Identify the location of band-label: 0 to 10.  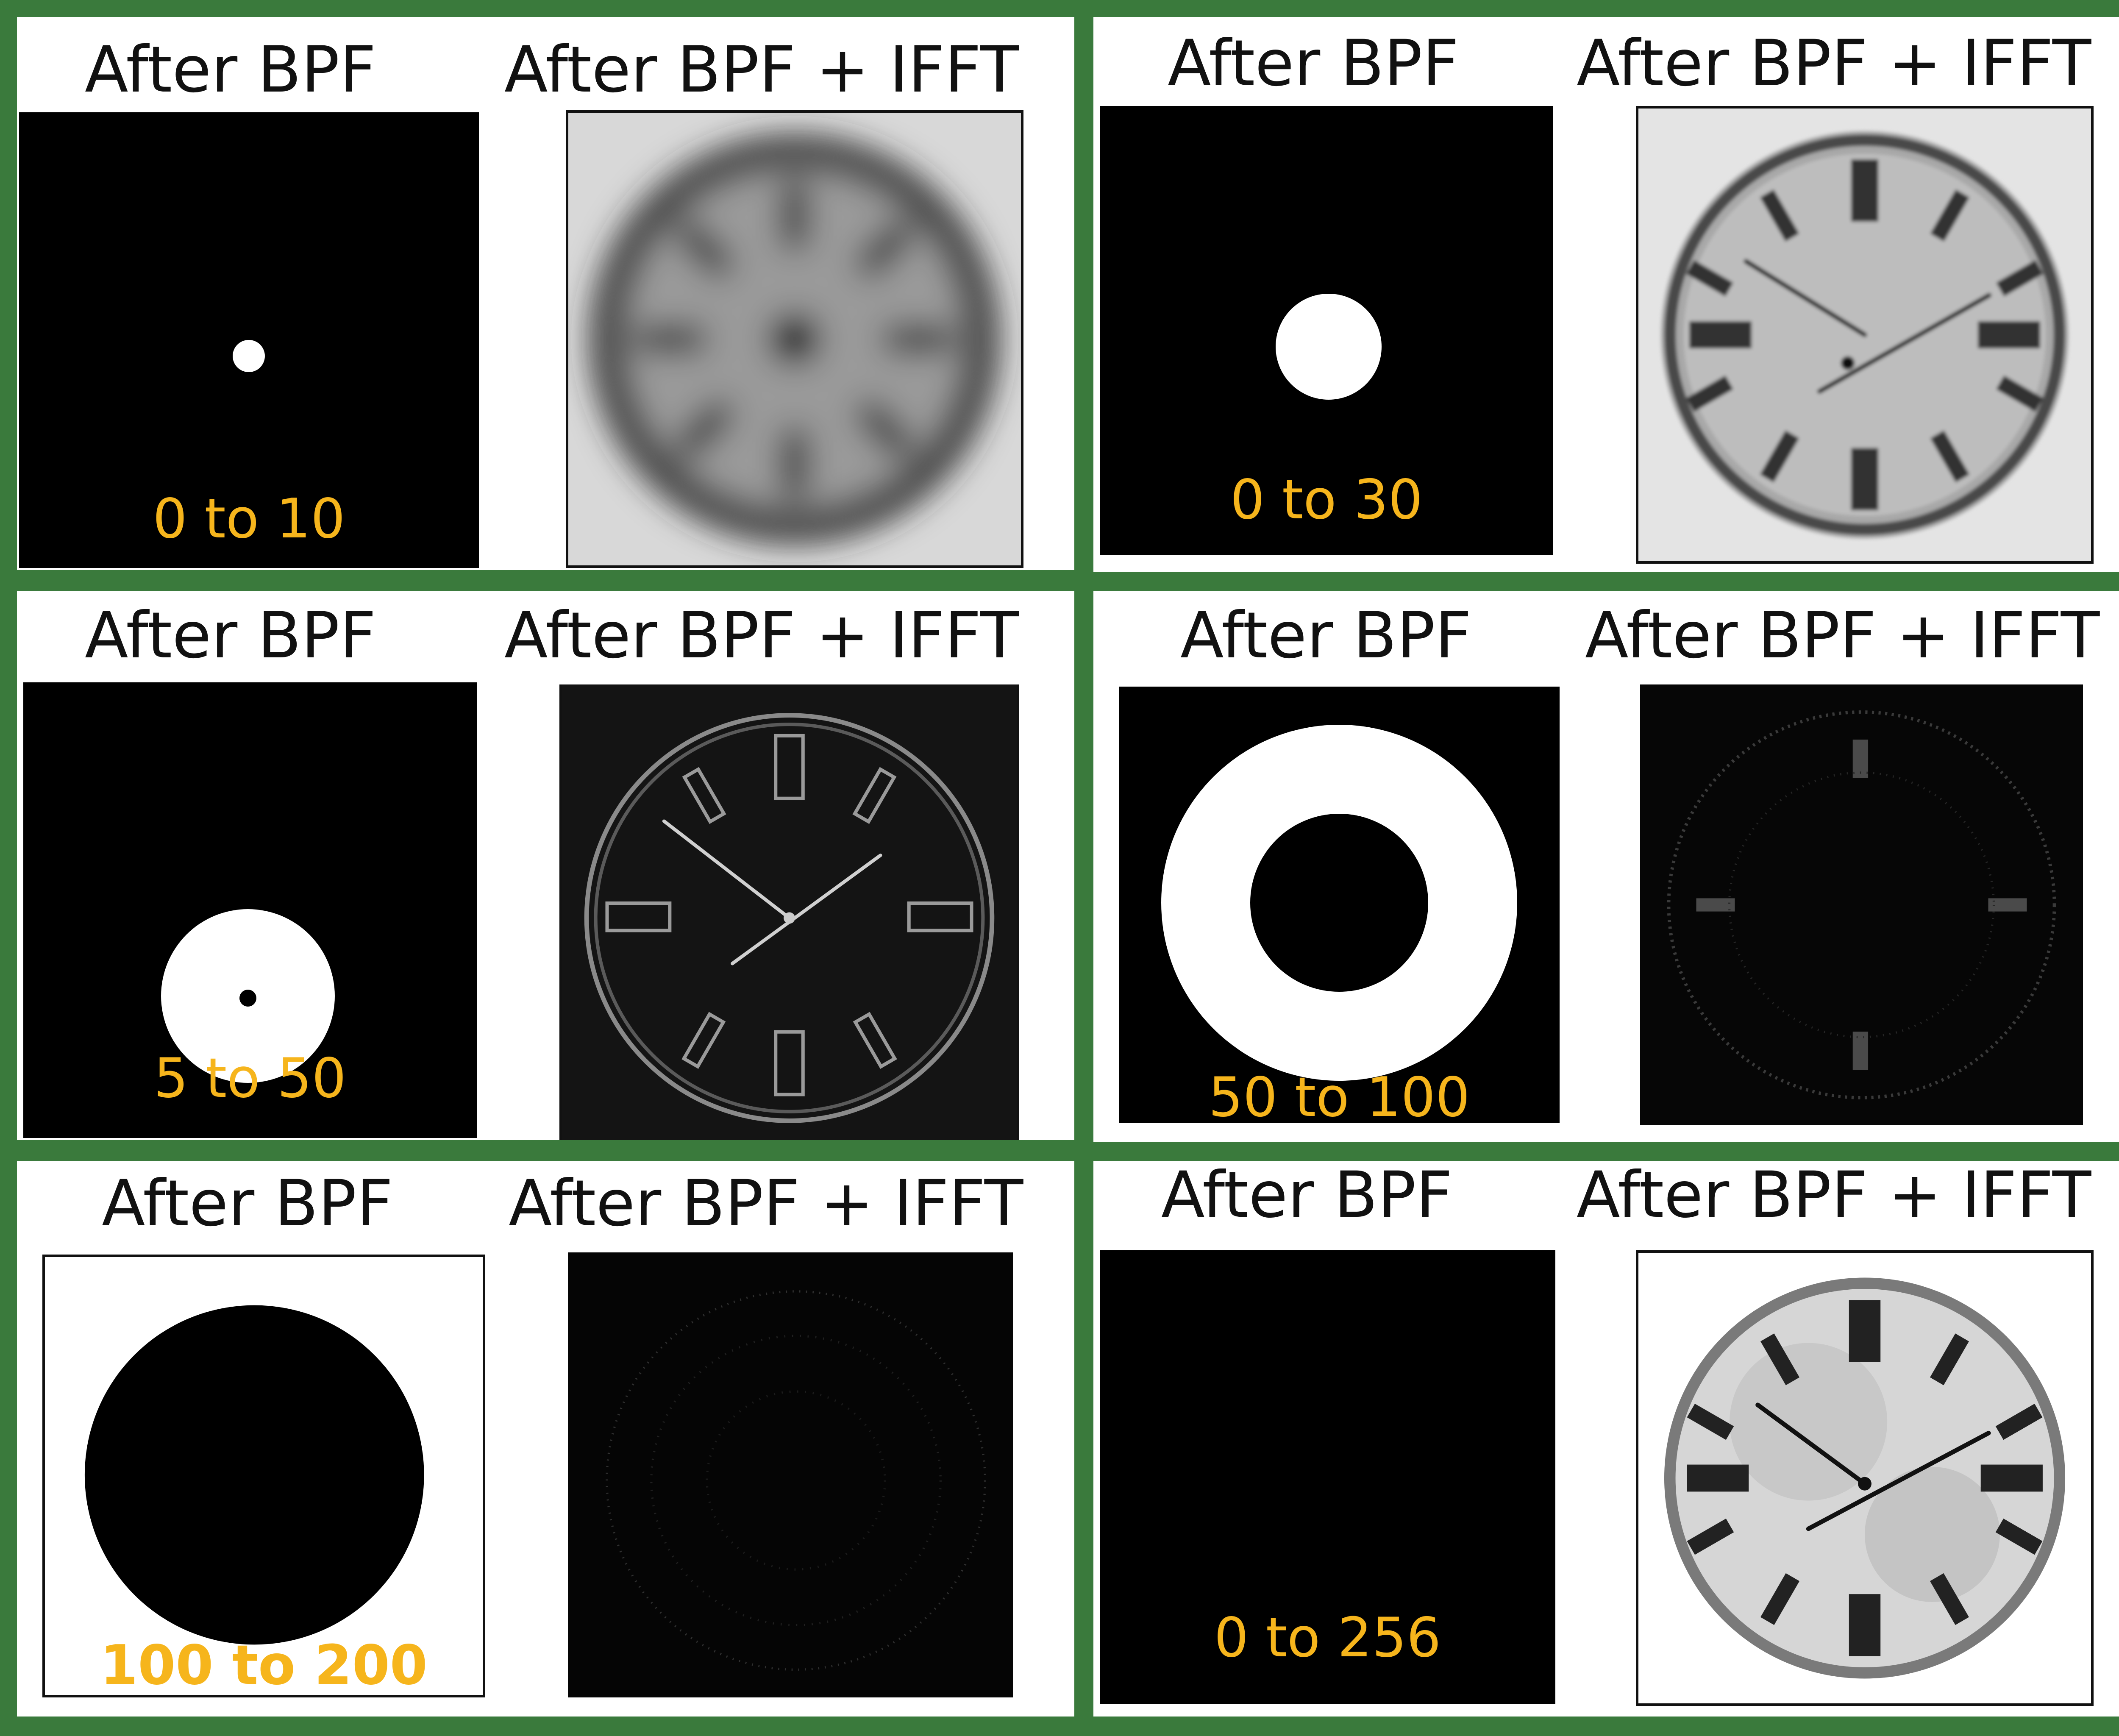
(249, 519).